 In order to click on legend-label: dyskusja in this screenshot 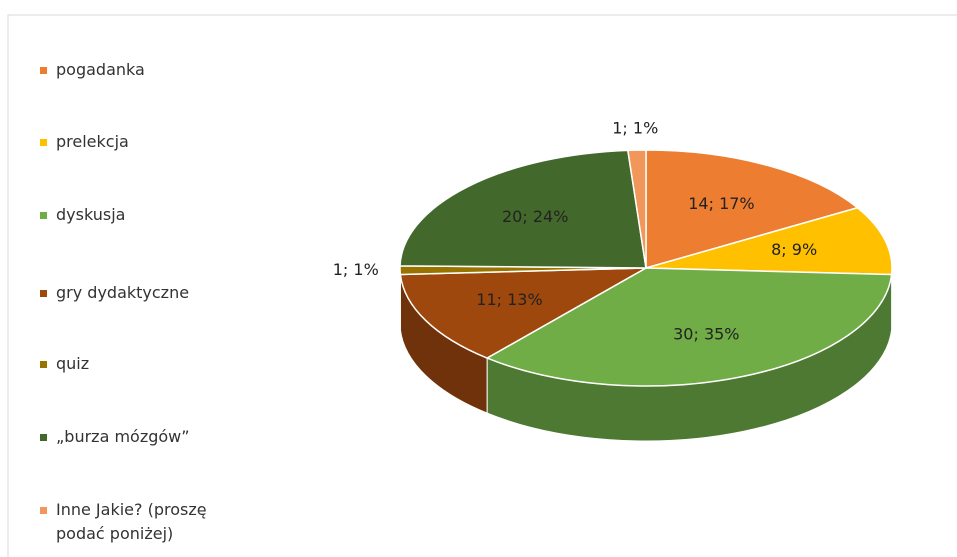, I will do `click(91, 214)`.